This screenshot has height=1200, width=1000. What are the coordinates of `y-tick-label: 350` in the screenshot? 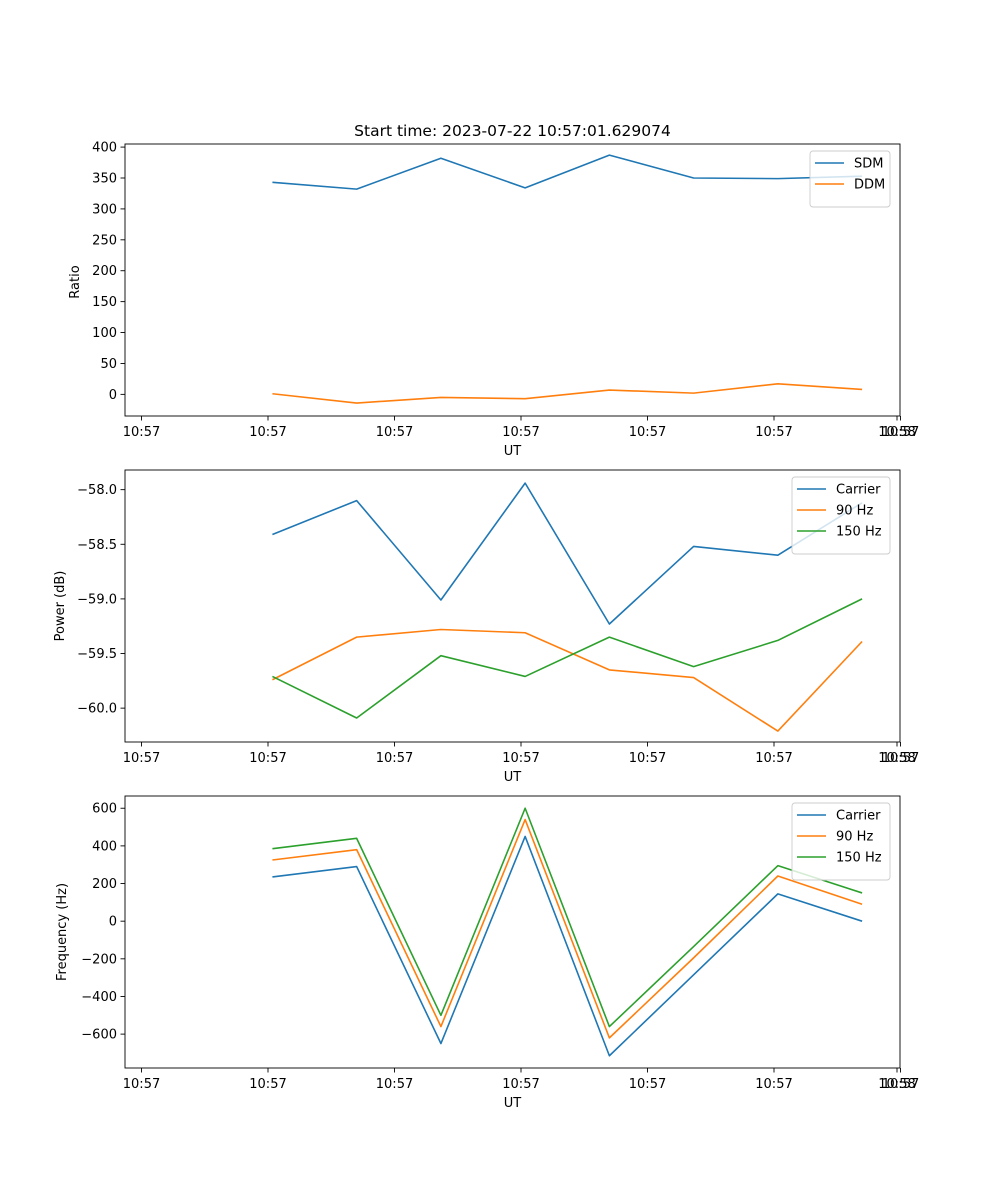 It's located at (104, 179).